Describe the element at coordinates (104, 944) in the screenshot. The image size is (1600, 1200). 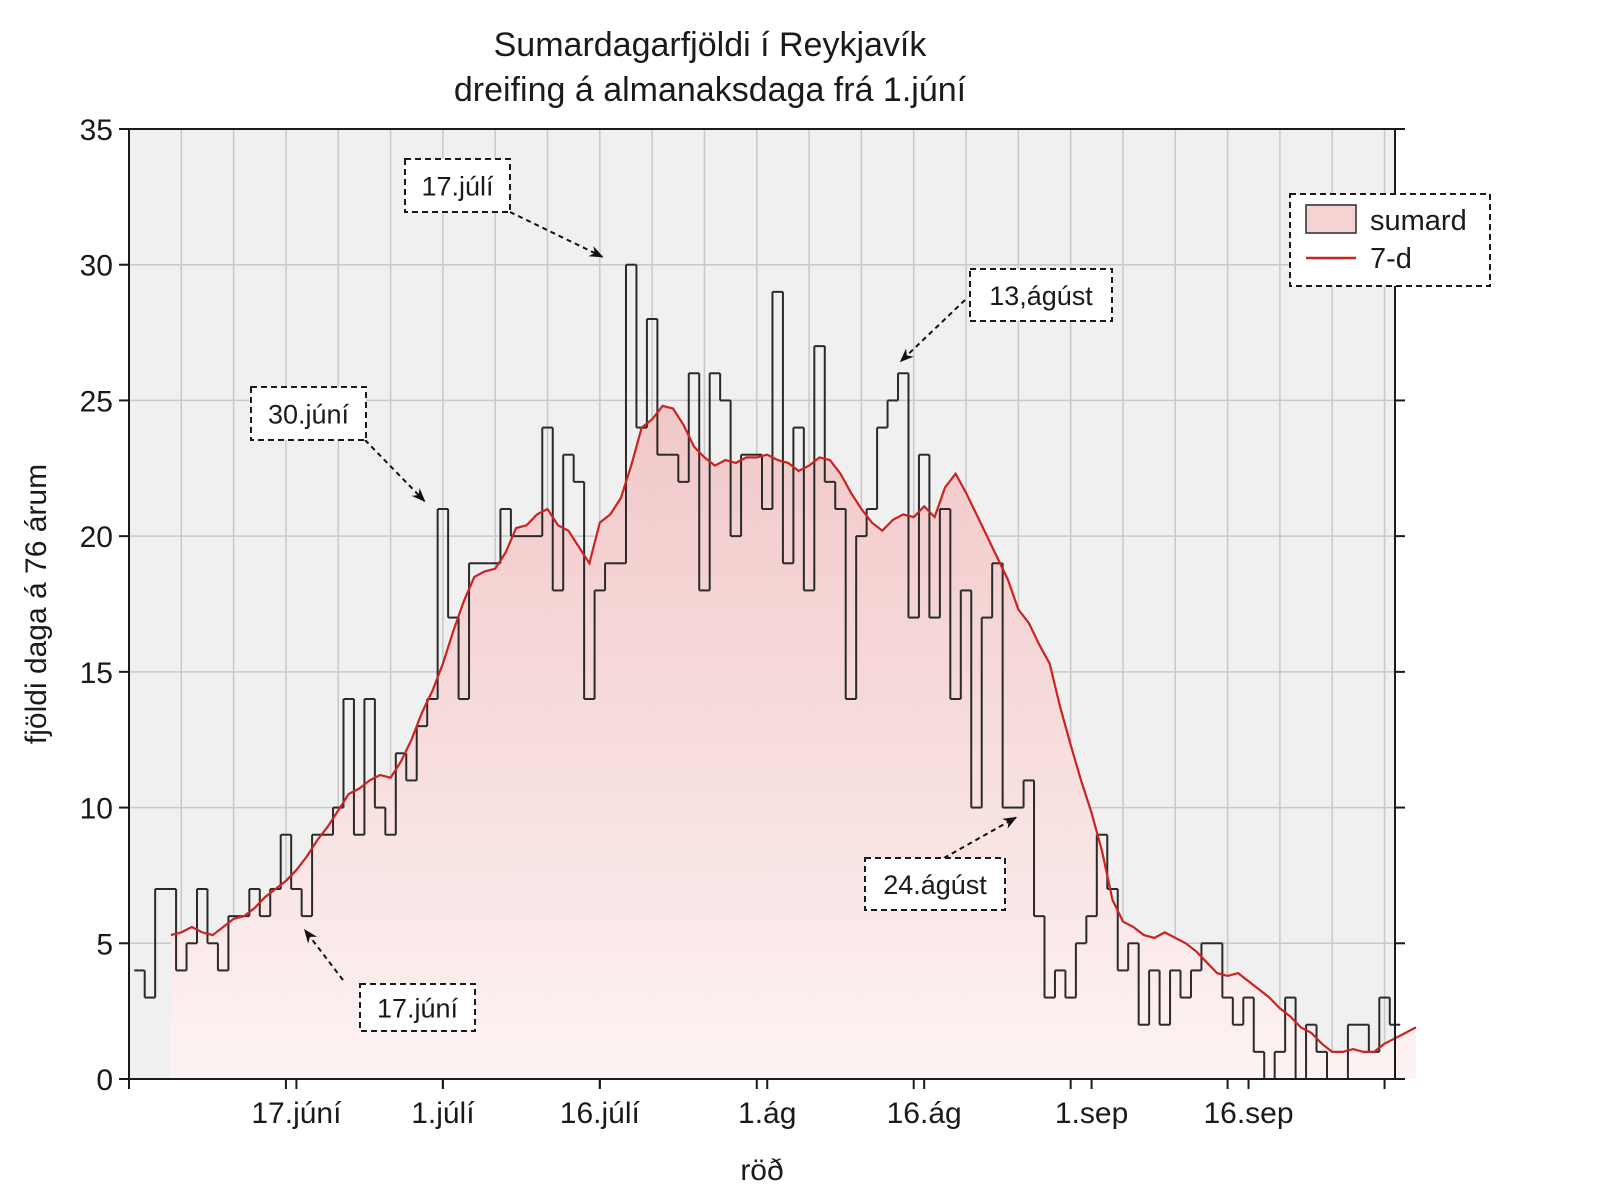
I see `y-tick-label: 5` at that location.